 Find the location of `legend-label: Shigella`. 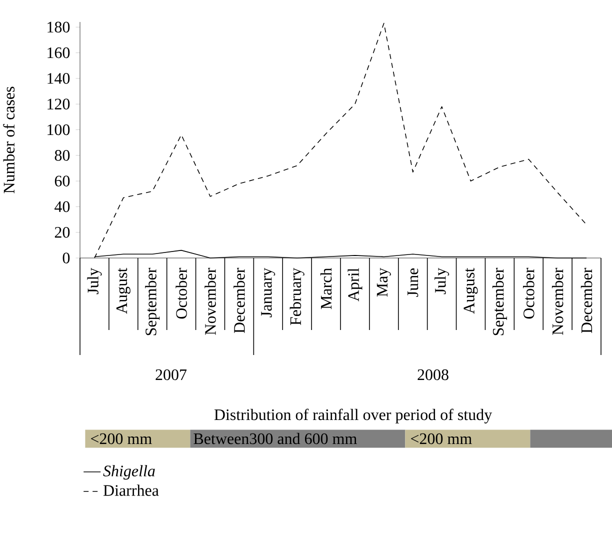

legend-label: Shigella is located at coordinates (129, 472).